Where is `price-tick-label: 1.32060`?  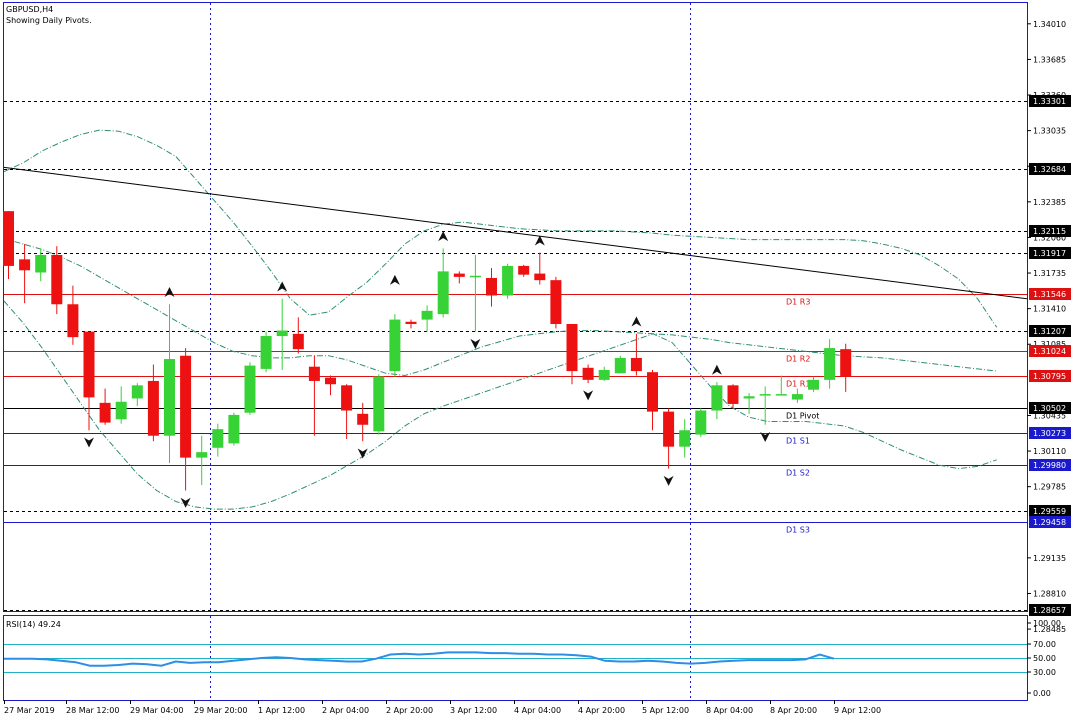 price-tick-label: 1.32060 is located at coordinates (1049, 237).